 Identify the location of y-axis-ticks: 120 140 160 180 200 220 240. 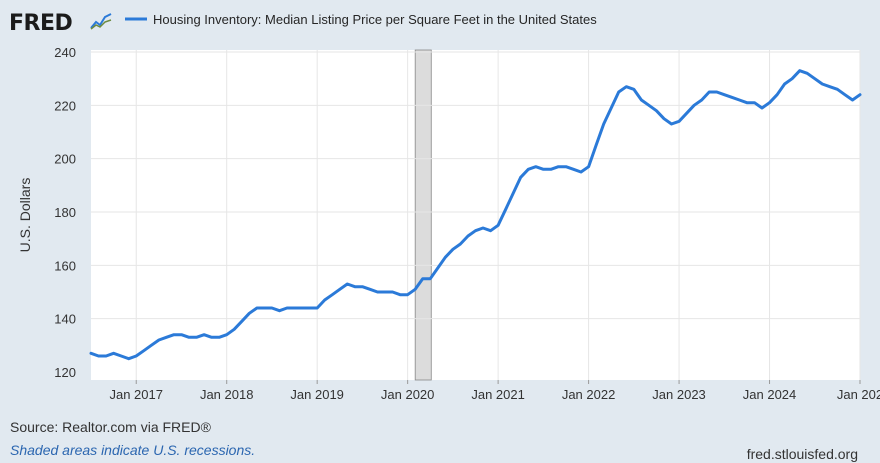
(65, 212).